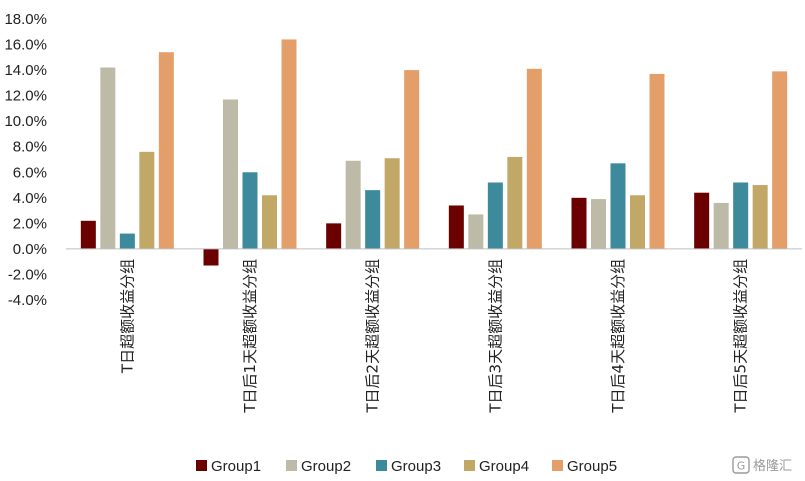 The width and height of the screenshot is (805, 481). What do you see at coordinates (27, 274) in the screenshot?
I see `y-tick-label: -2.0%` at bounding box center [27, 274].